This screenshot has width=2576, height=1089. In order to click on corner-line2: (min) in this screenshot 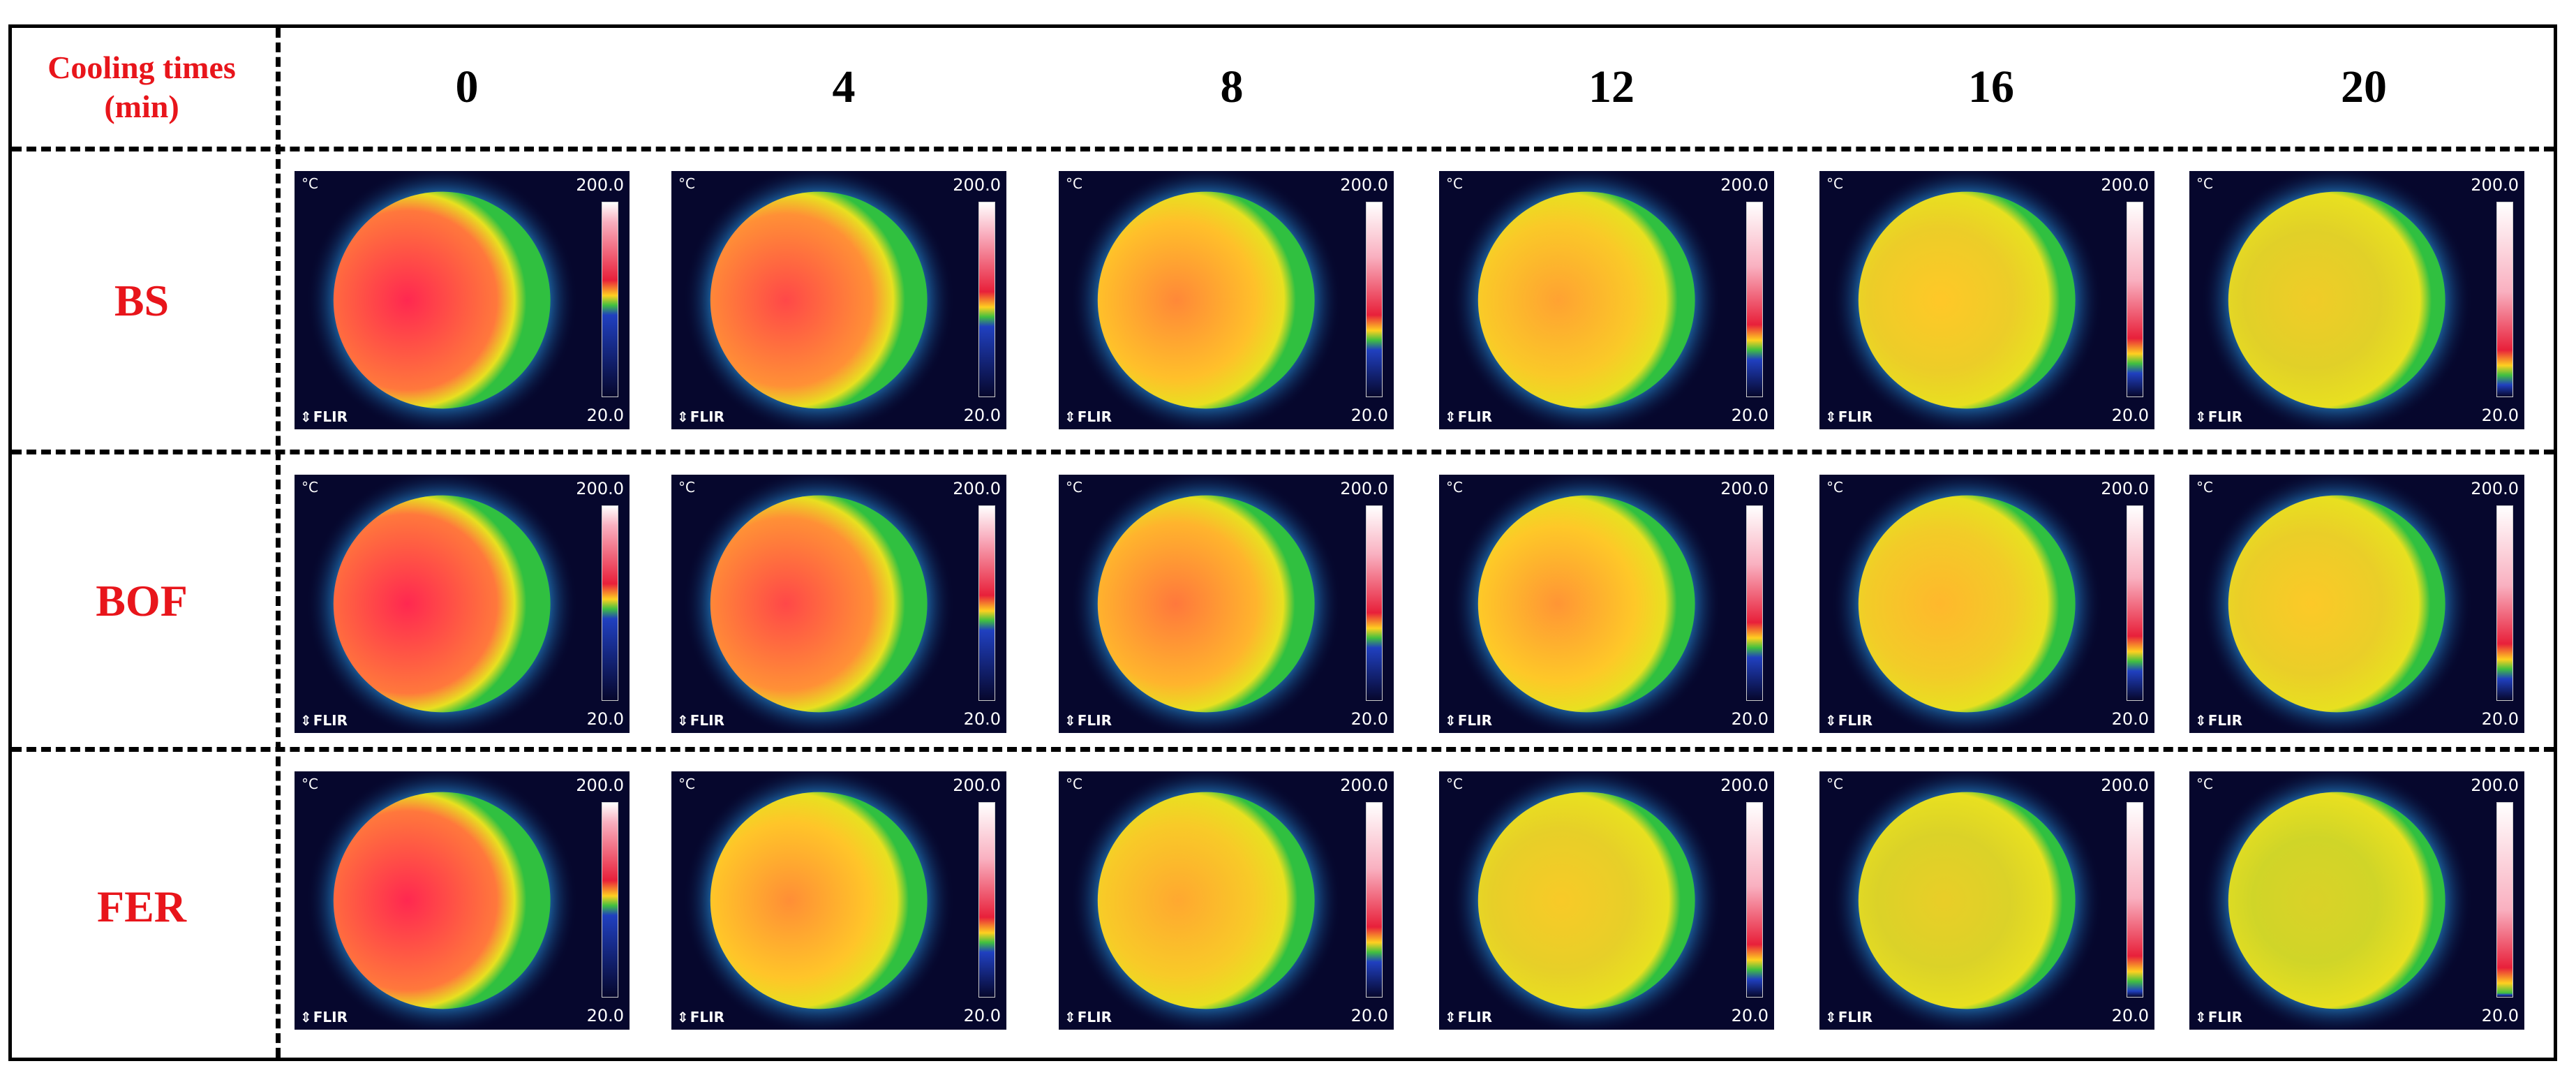, I will do `click(141, 106)`.